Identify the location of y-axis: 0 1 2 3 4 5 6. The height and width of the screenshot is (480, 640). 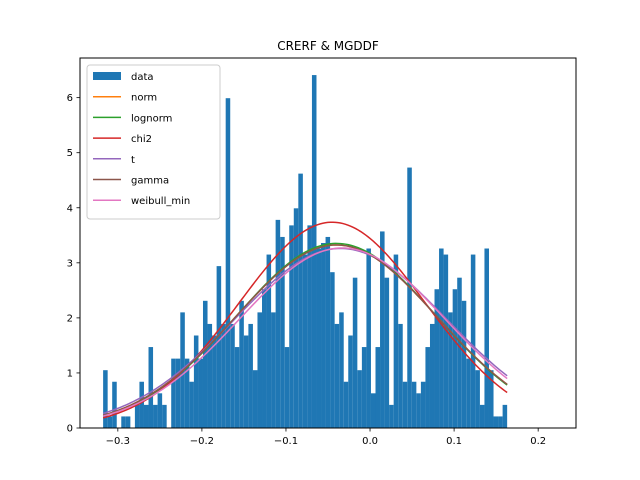
(73, 264).